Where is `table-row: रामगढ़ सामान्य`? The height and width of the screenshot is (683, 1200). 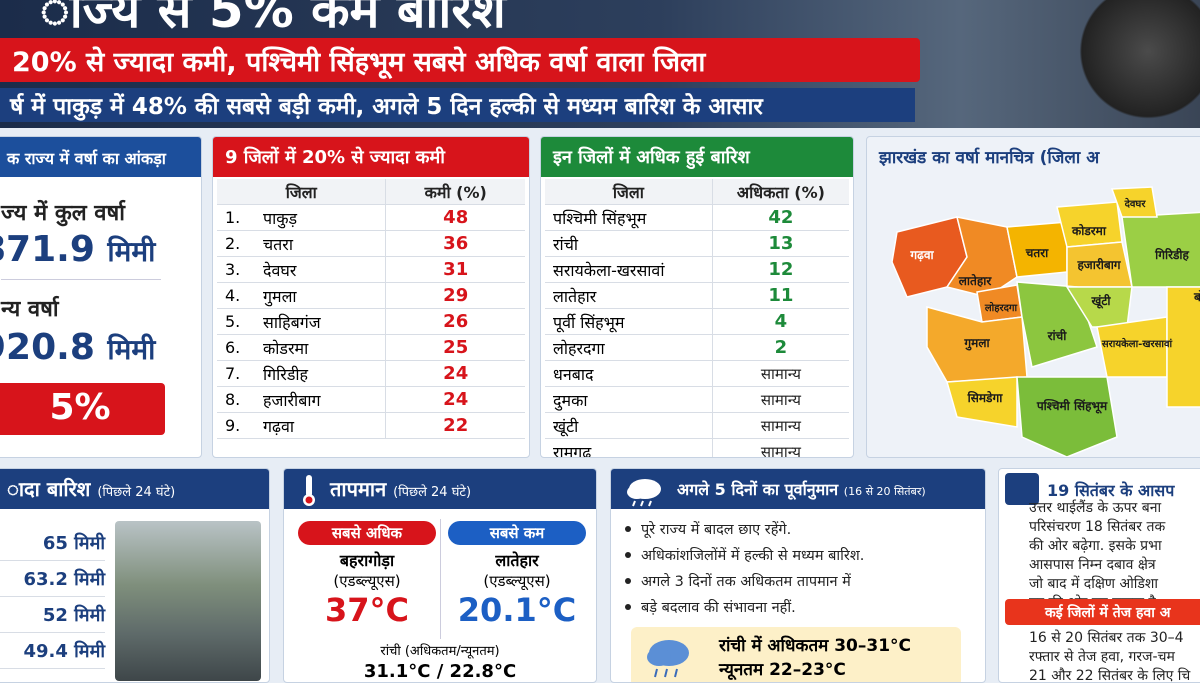 table-row: रामगढ़ सामान्य is located at coordinates (697, 447).